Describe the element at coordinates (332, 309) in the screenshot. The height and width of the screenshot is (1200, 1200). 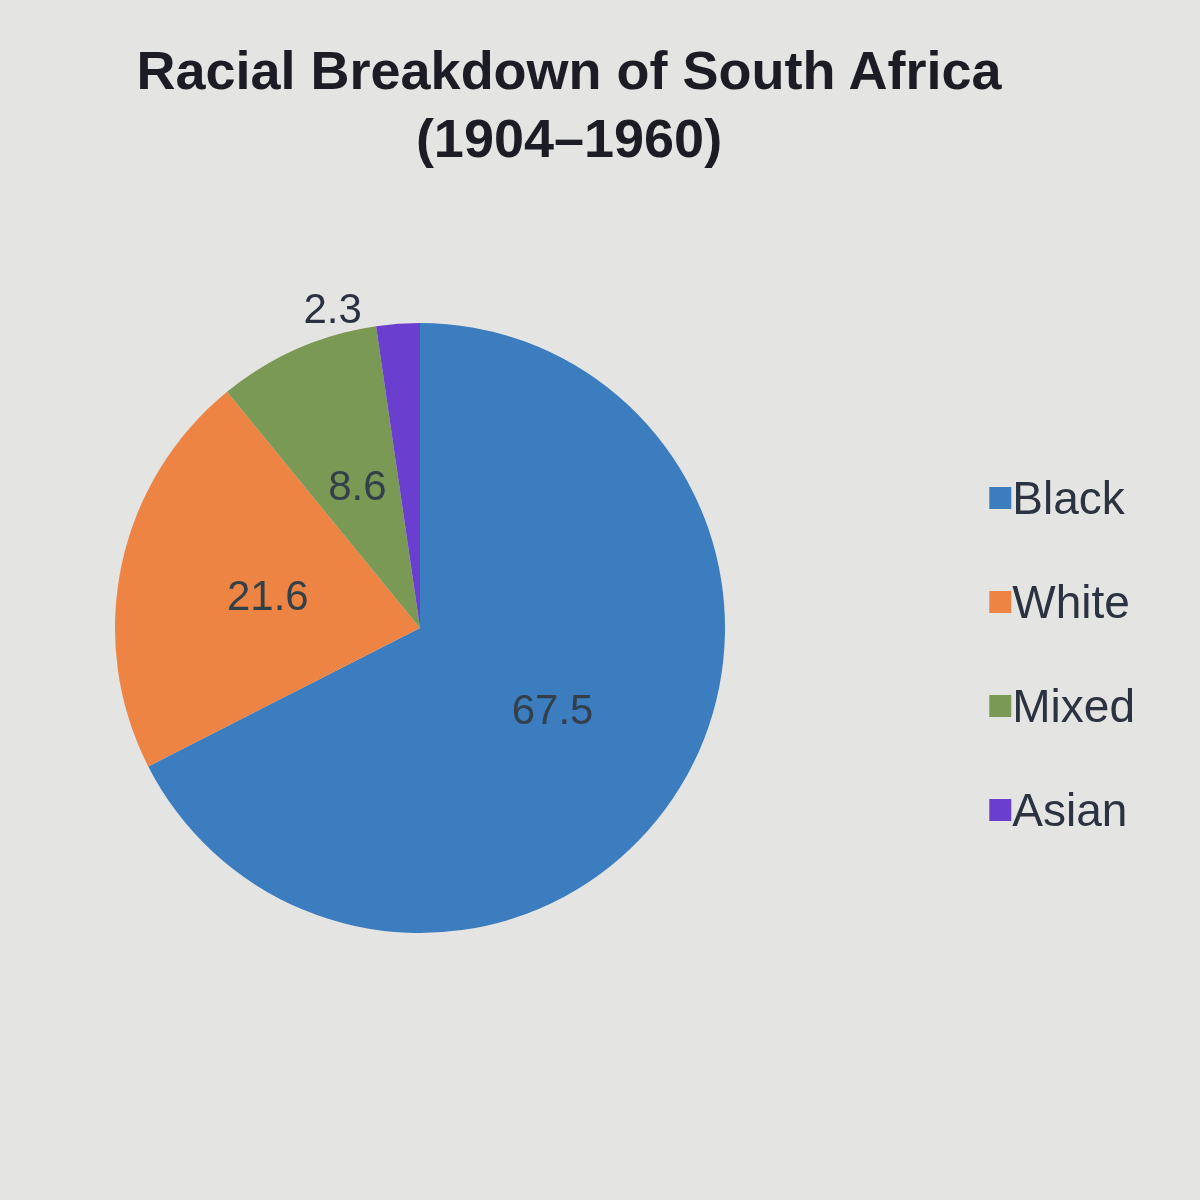
I see `data-label: 2.3` at that location.